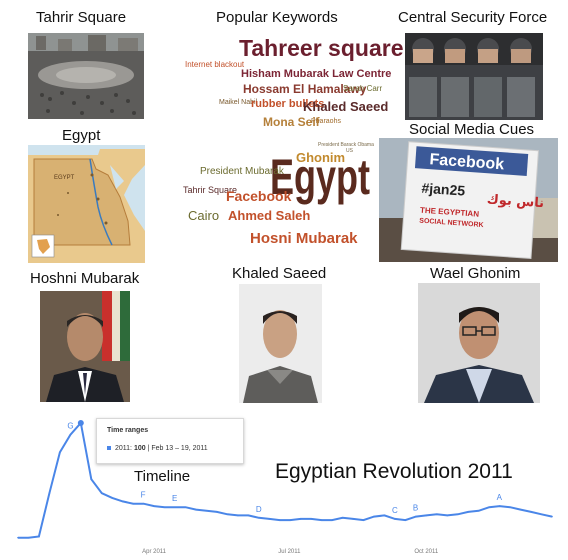 The width and height of the screenshot is (568, 560). Describe the element at coordinates (289, 552) in the screenshot. I see `timeline-x-tick: Jul 2011` at that location.